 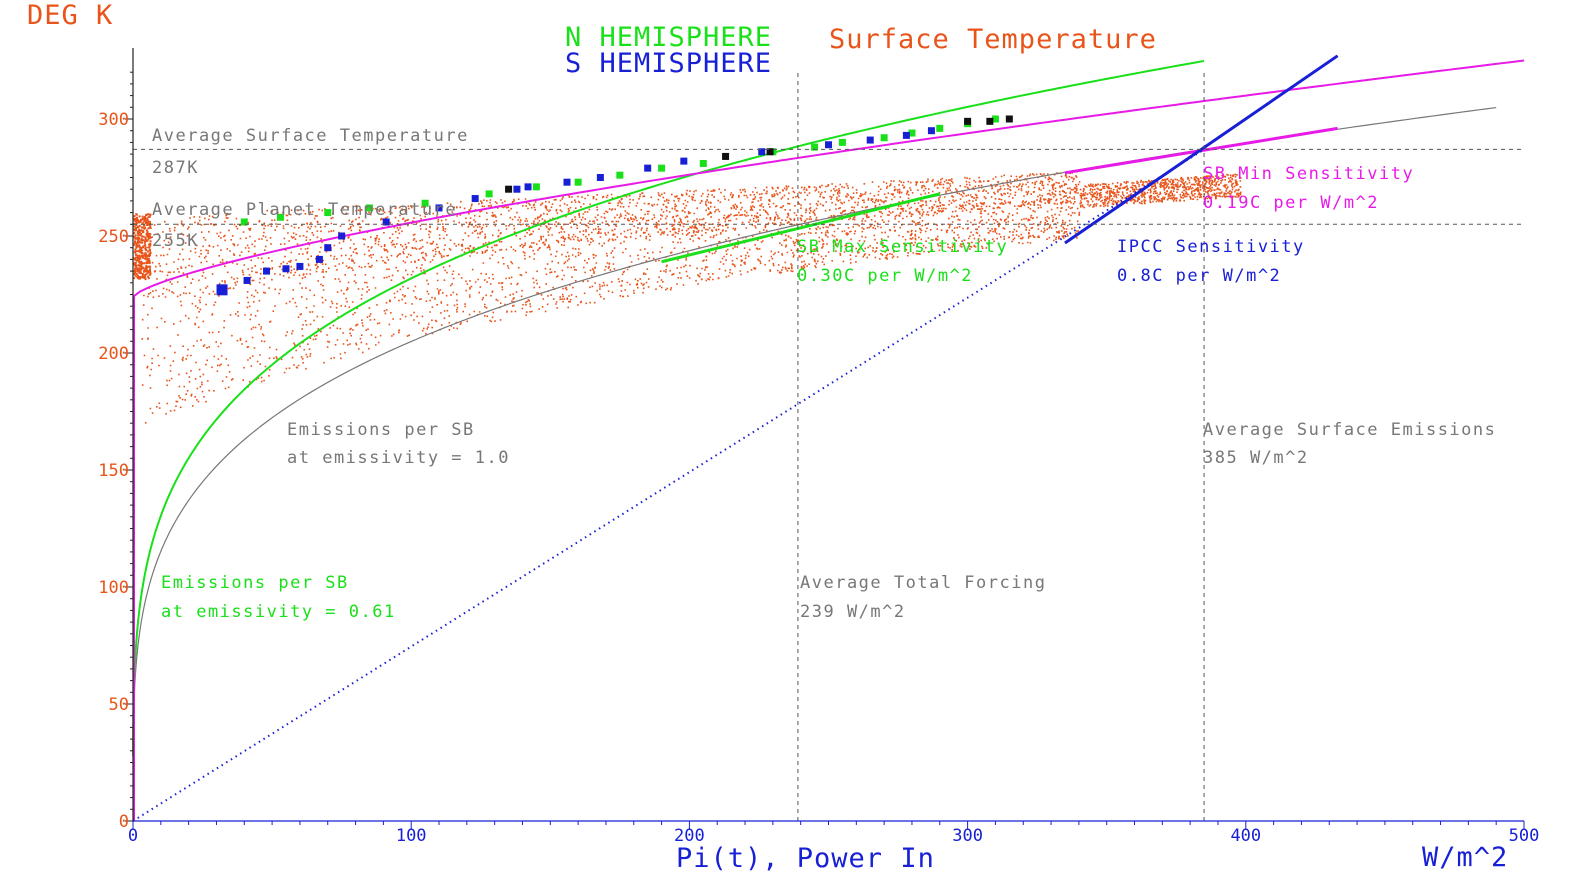 What do you see at coordinates (1211, 247) in the screenshot?
I see `annotation-ipcc: IPCC Sensitivity` at bounding box center [1211, 247].